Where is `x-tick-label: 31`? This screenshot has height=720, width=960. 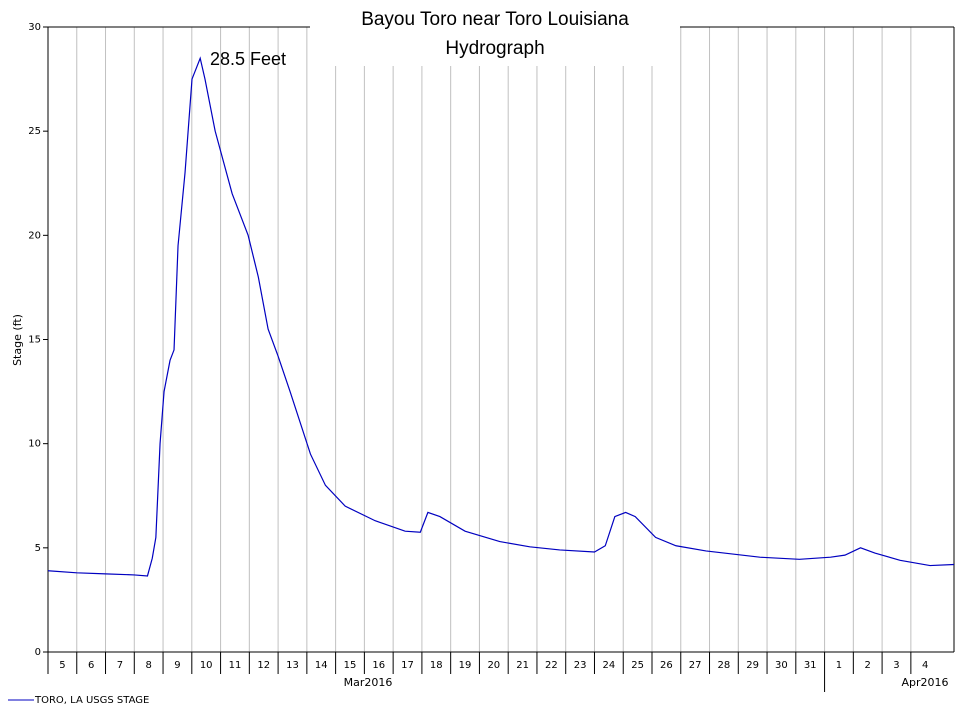
x-tick-label: 31 is located at coordinates (810, 665).